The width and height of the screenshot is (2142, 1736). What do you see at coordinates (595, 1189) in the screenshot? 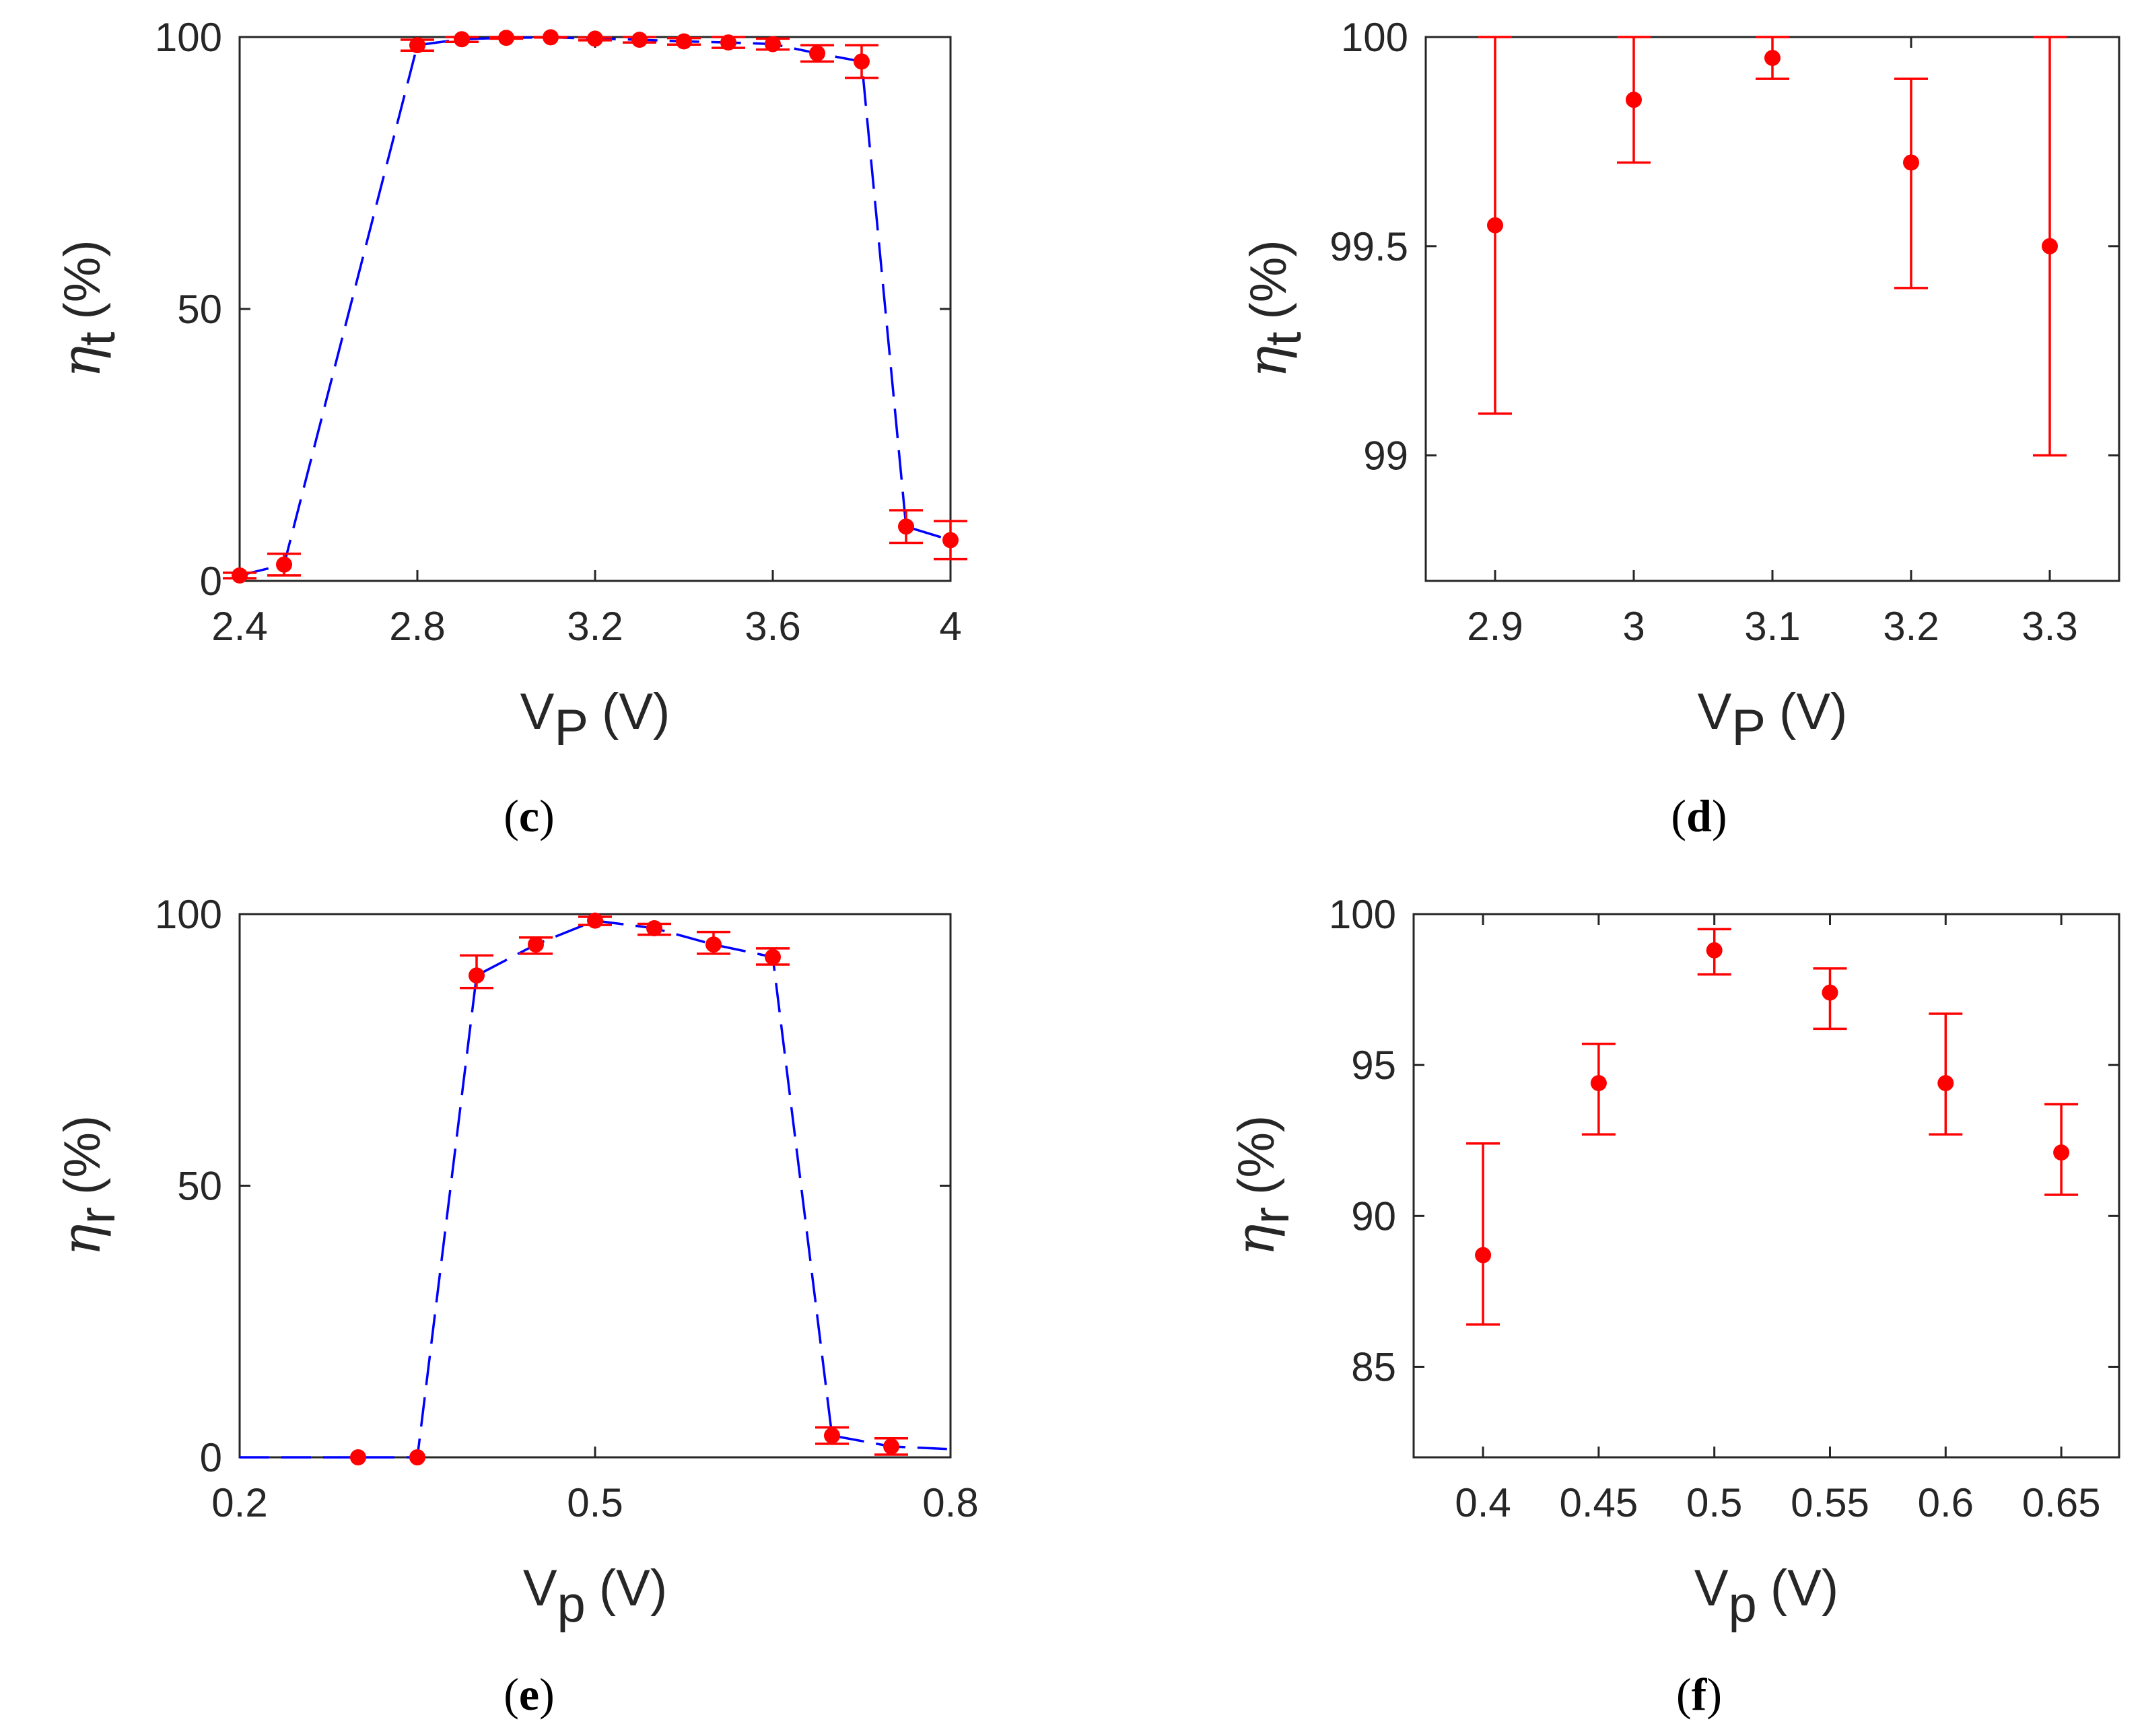
I see `fit-line-e` at bounding box center [595, 1189].